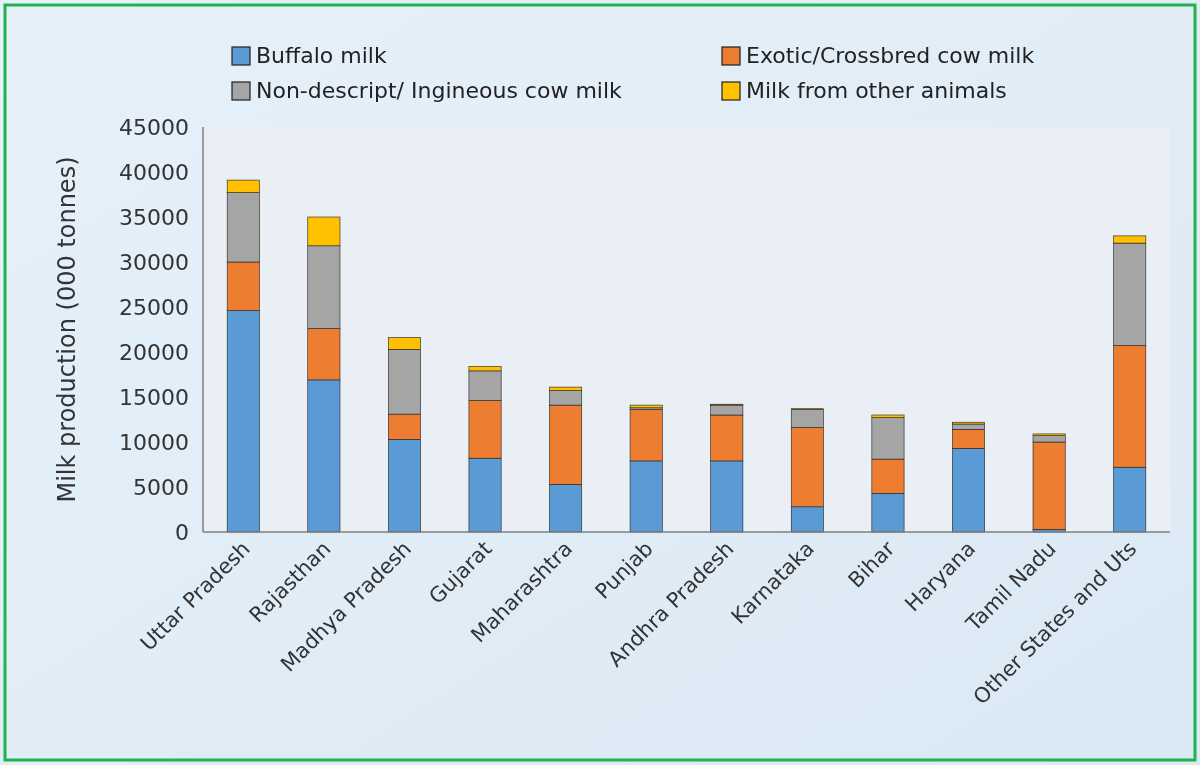  What do you see at coordinates (154, 352) in the screenshot?
I see `y-tick-label: 20000` at bounding box center [154, 352].